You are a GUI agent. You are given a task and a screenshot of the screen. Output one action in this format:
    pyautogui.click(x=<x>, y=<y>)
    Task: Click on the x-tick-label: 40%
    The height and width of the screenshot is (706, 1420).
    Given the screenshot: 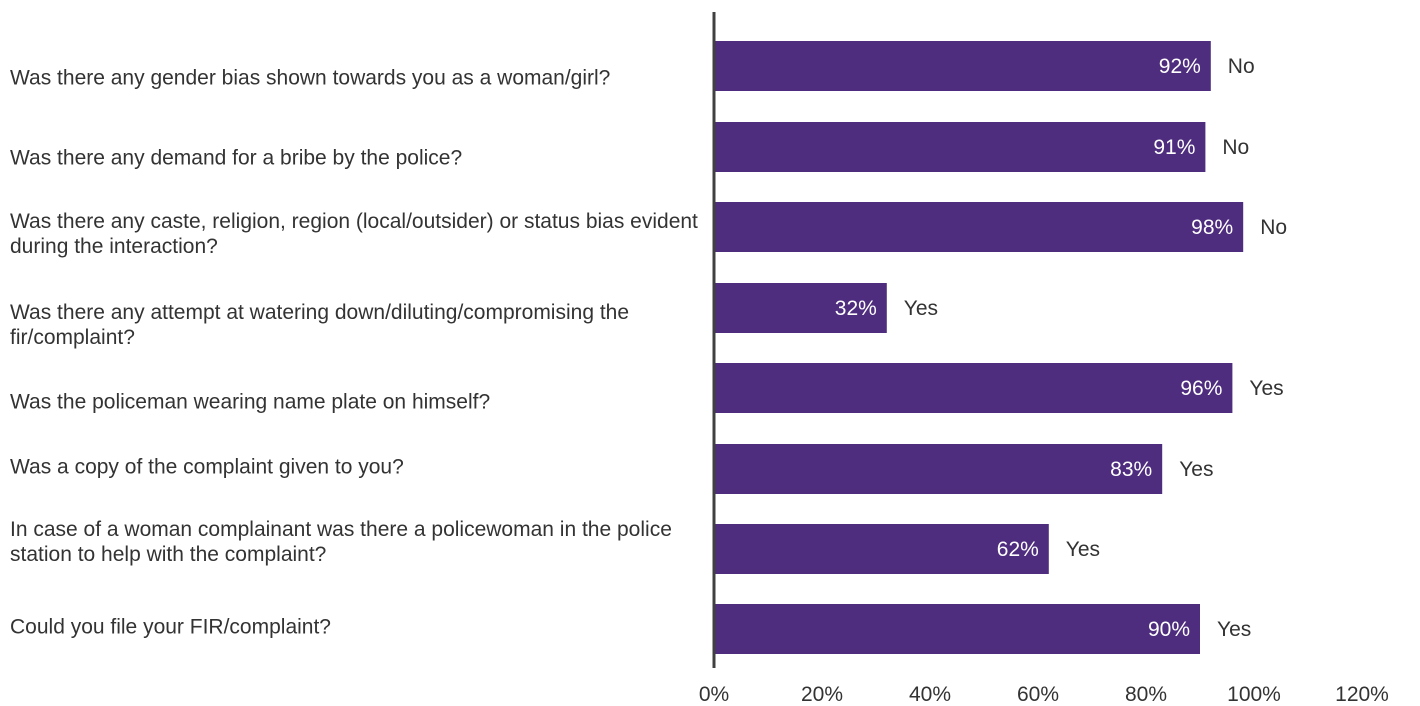 What is the action you would take?
    pyautogui.click(x=930, y=694)
    